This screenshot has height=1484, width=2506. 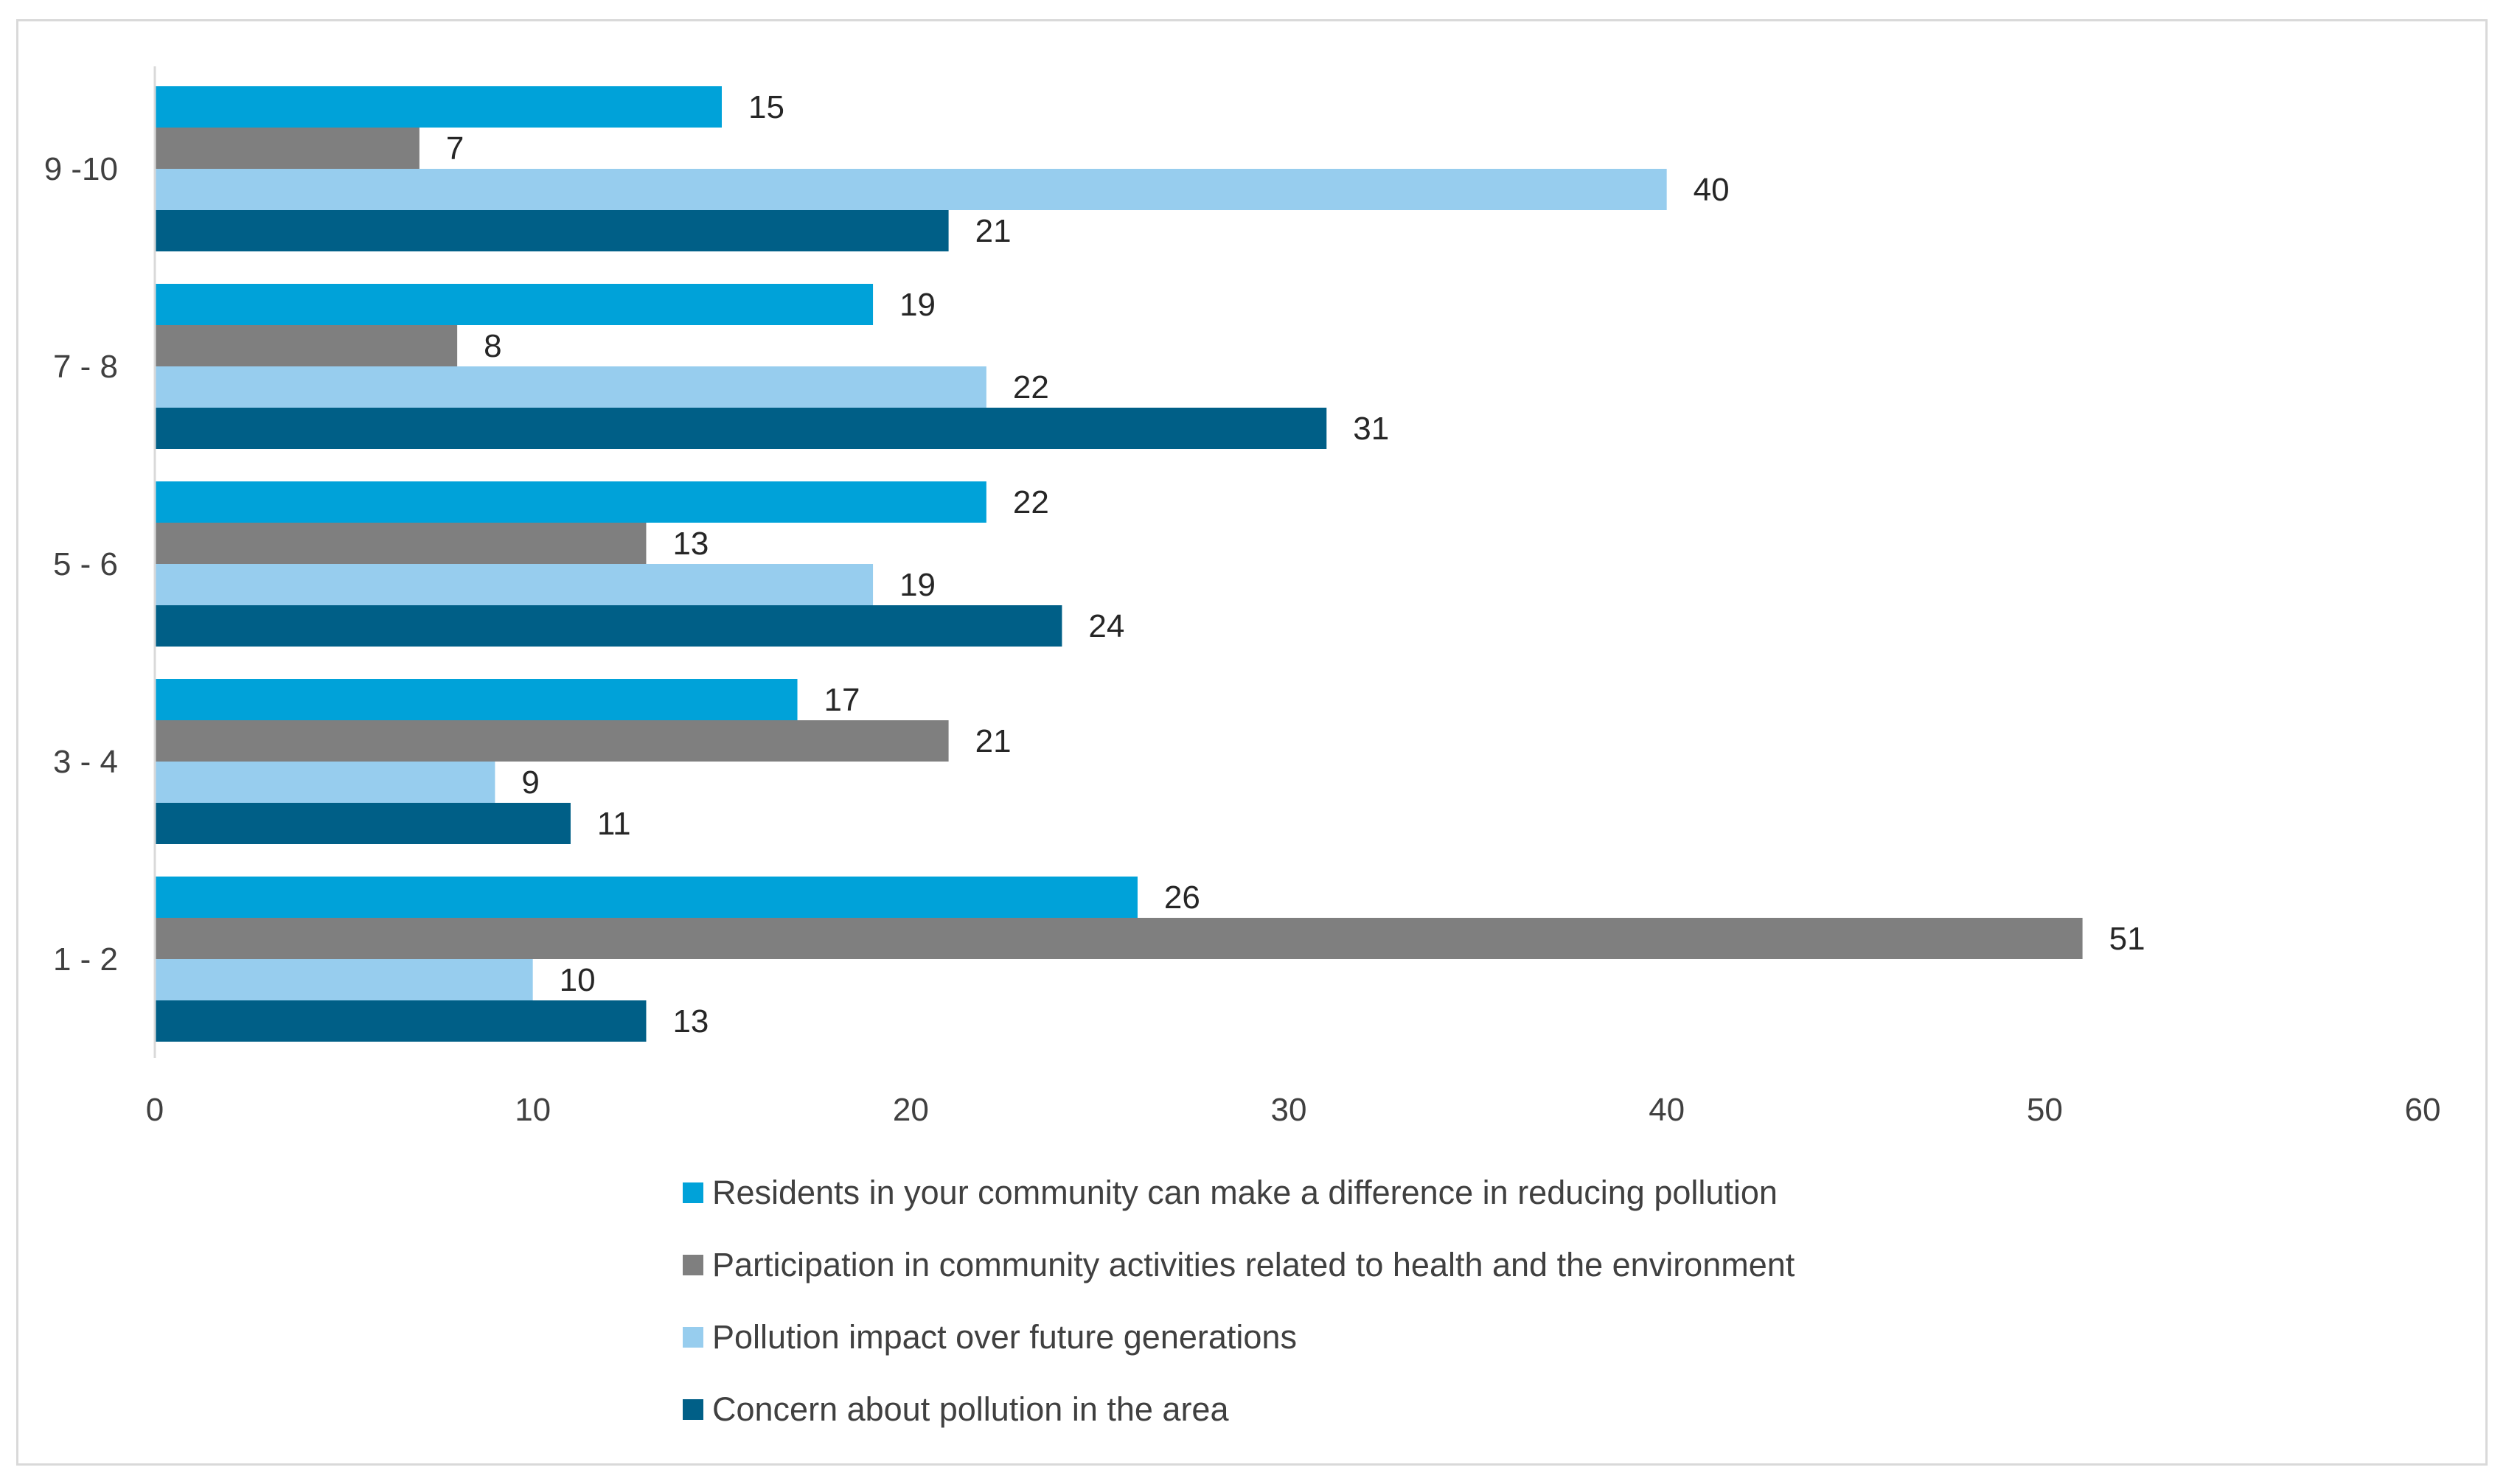 What do you see at coordinates (578, 980) in the screenshot?
I see `data-label: 10` at bounding box center [578, 980].